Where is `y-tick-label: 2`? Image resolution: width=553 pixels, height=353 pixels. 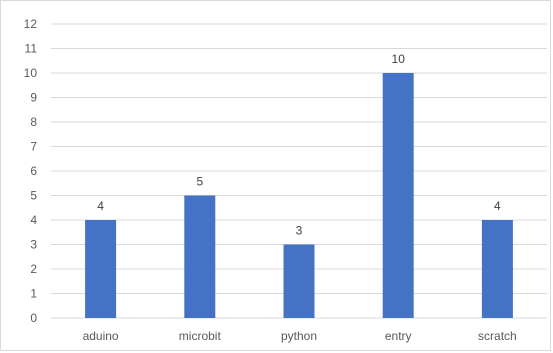
y-tick-label: 2 is located at coordinates (33, 269).